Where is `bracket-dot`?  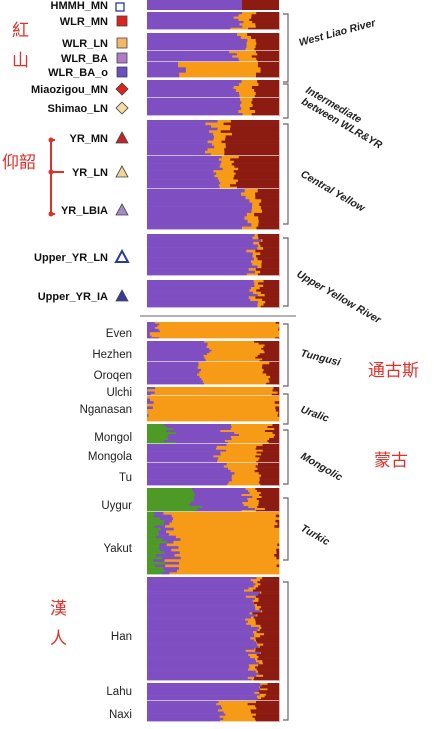
bracket-dot is located at coordinates (51, 172).